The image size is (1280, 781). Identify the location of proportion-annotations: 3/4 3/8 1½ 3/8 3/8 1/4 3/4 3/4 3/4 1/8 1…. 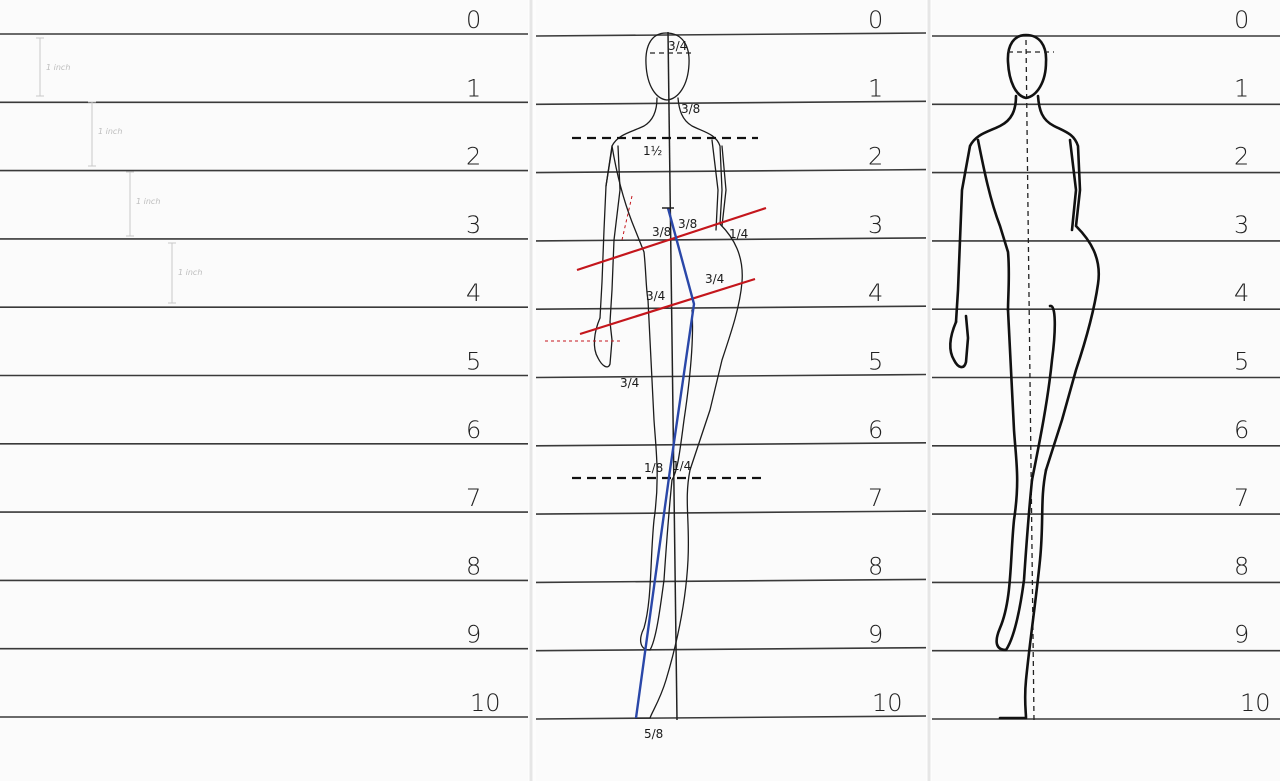
(684, 390).